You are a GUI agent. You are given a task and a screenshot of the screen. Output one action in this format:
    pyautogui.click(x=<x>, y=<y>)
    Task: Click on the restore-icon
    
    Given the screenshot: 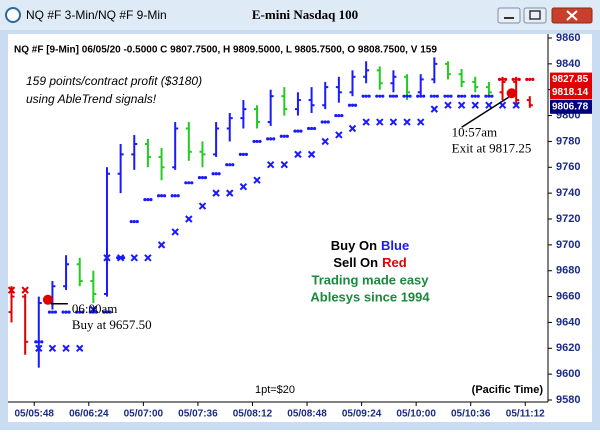 What is the action you would take?
    pyautogui.click(x=535, y=15)
    